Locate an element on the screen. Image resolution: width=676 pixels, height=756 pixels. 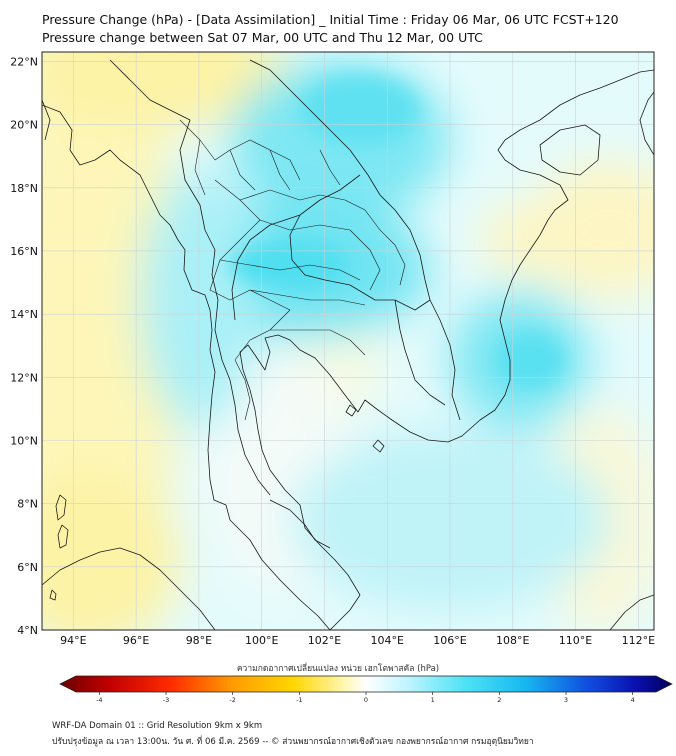
lat-tick-label: 4°N is located at coordinates (27, 630).